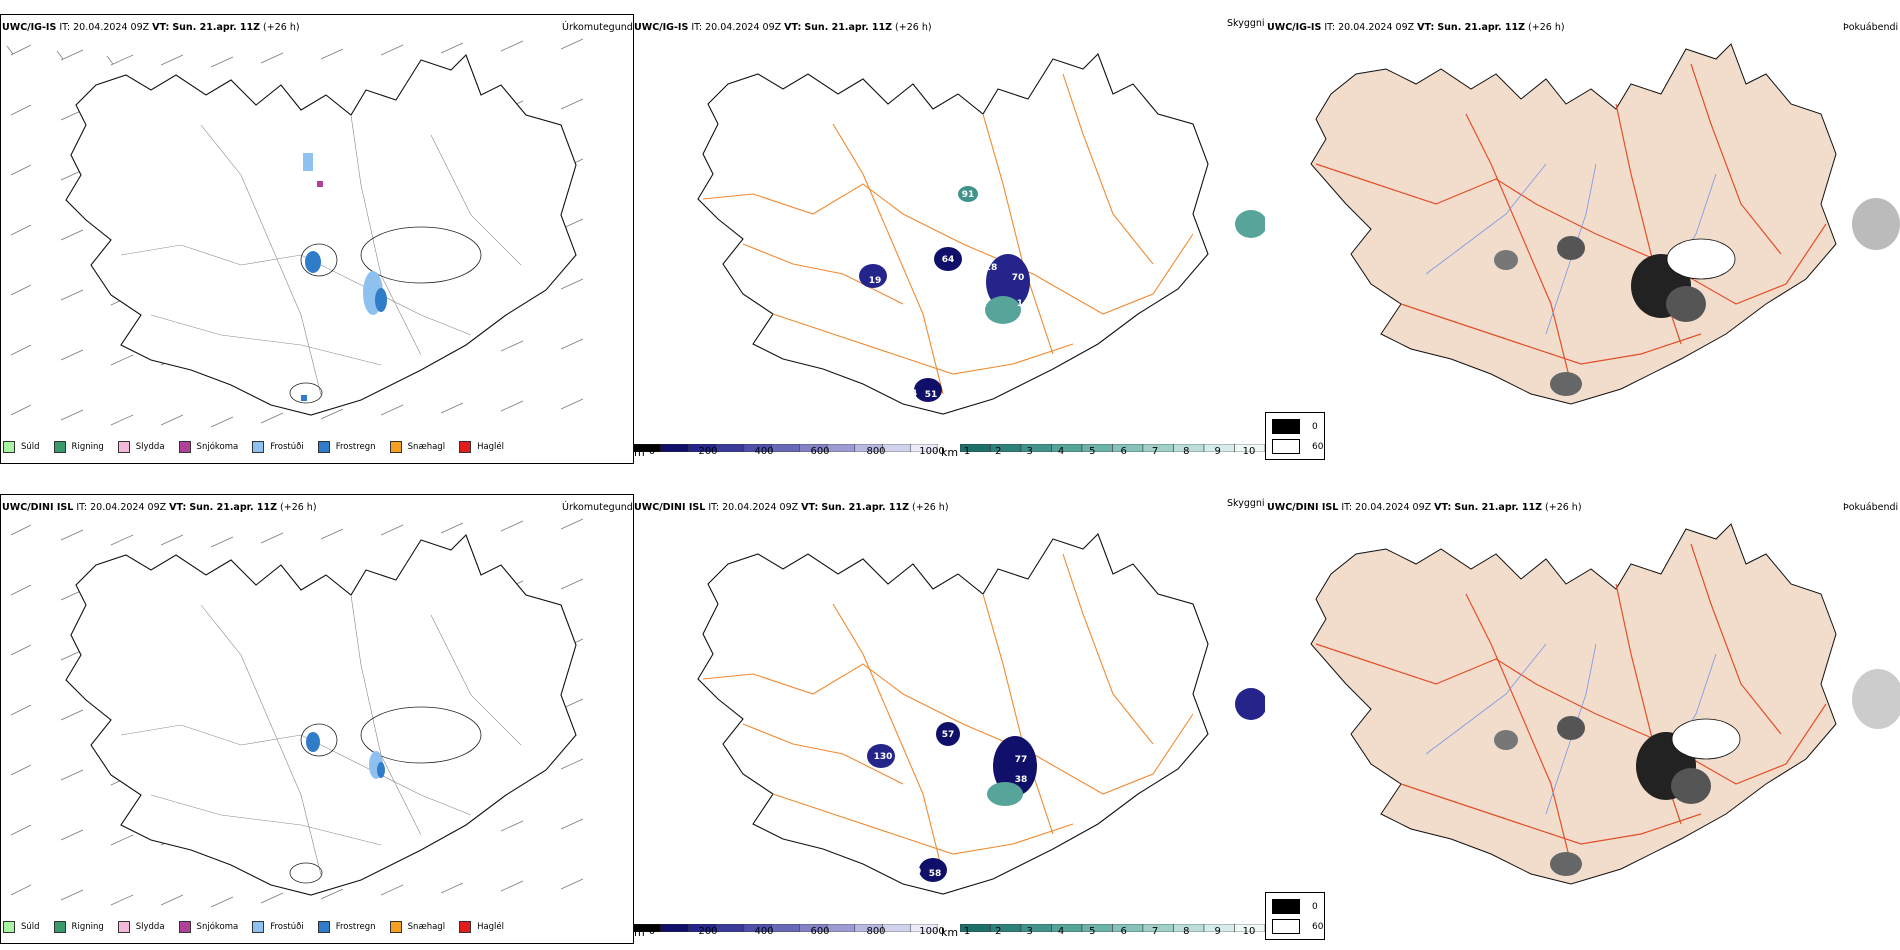  I want to click on legend-label: Snæhagl, so click(426, 927).